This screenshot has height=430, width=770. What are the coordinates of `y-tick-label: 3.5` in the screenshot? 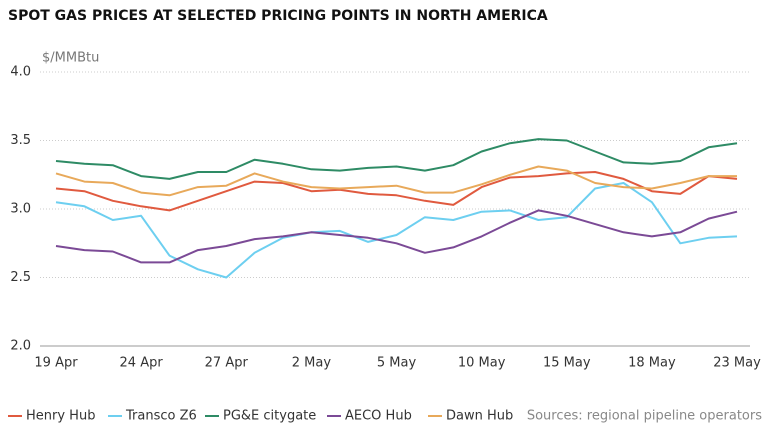 It's located at (20, 140).